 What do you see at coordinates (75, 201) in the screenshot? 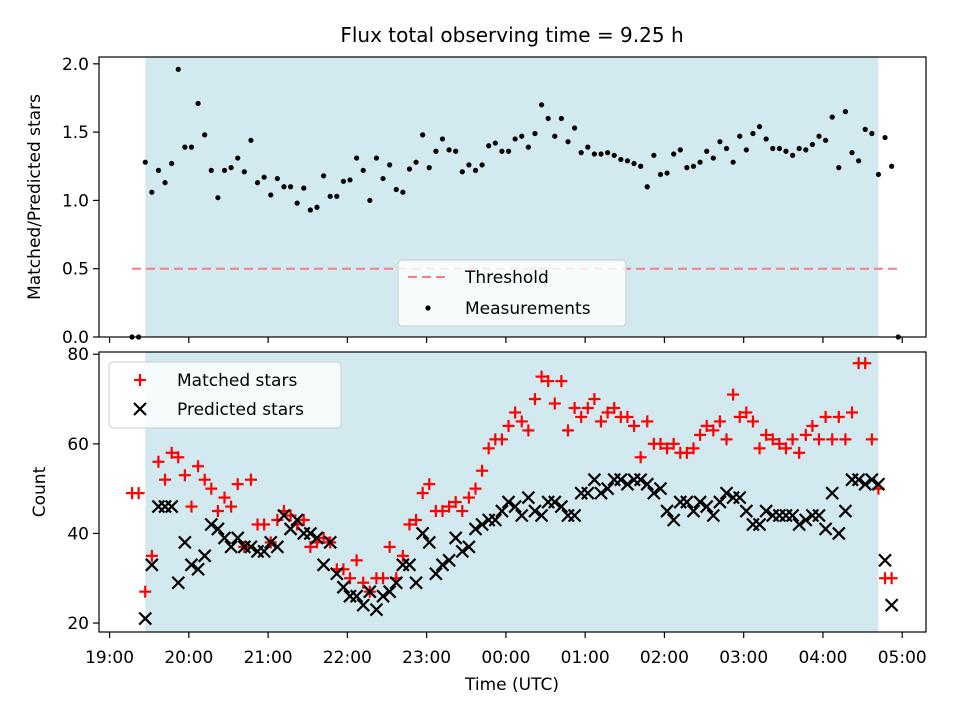
I see `top-y-tick-label: 1.0` at bounding box center [75, 201].